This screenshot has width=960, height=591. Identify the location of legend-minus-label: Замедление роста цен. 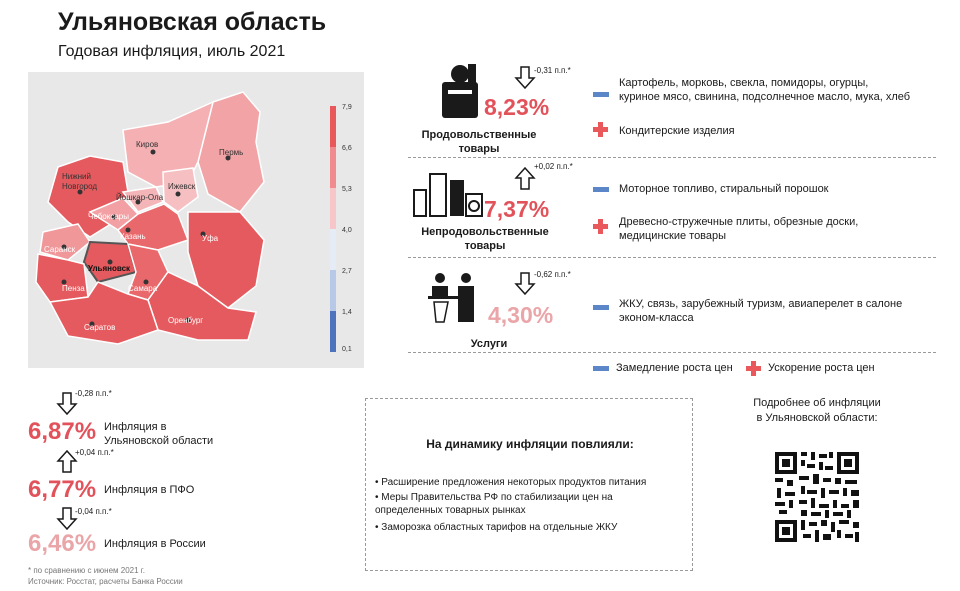
(674, 368).